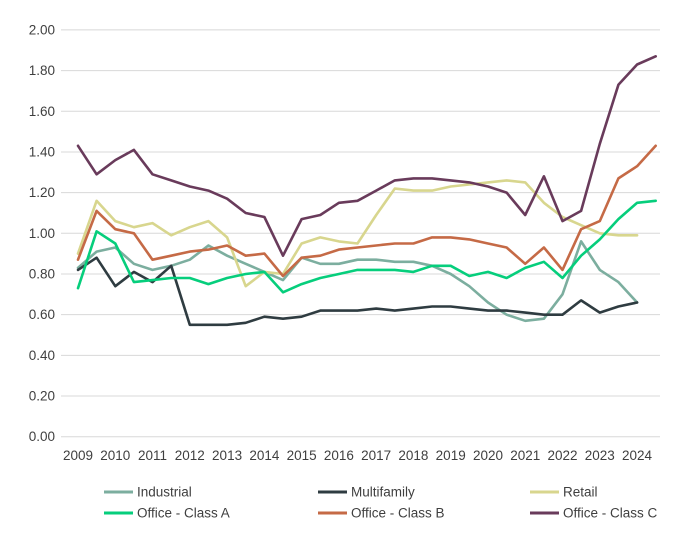  Describe the element at coordinates (398, 513) in the screenshot. I see `legend-label-office-class-b: Office - Class B` at that location.